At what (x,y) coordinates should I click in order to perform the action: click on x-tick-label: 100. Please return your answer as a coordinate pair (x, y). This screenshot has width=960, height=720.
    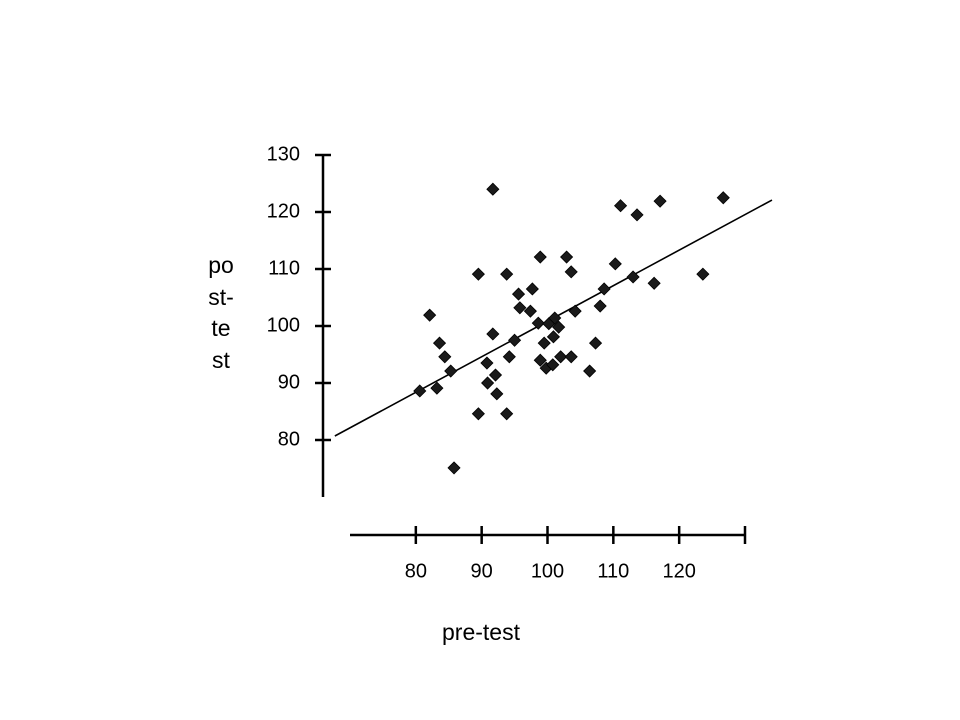
    Looking at the image, I should click on (547, 571).